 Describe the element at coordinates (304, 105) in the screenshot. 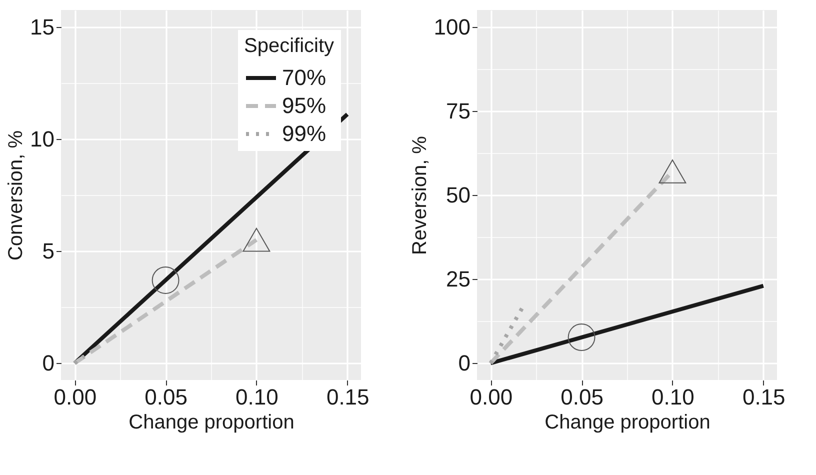

I see `legend-label: 95%` at that location.